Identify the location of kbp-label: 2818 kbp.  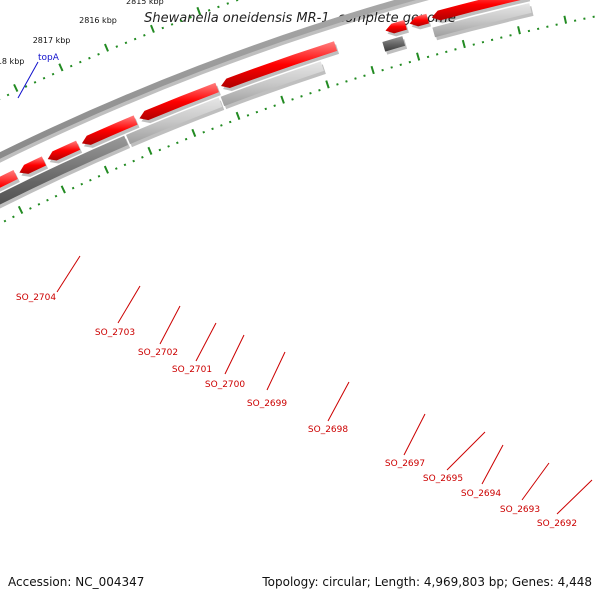
(12, 61).